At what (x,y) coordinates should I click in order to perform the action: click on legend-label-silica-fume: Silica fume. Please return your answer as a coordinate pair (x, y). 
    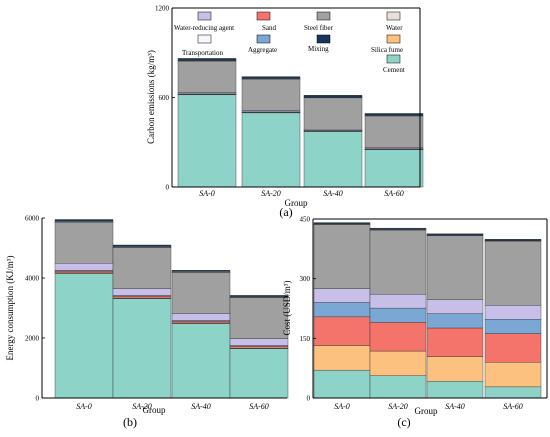
    Looking at the image, I should click on (387, 50).